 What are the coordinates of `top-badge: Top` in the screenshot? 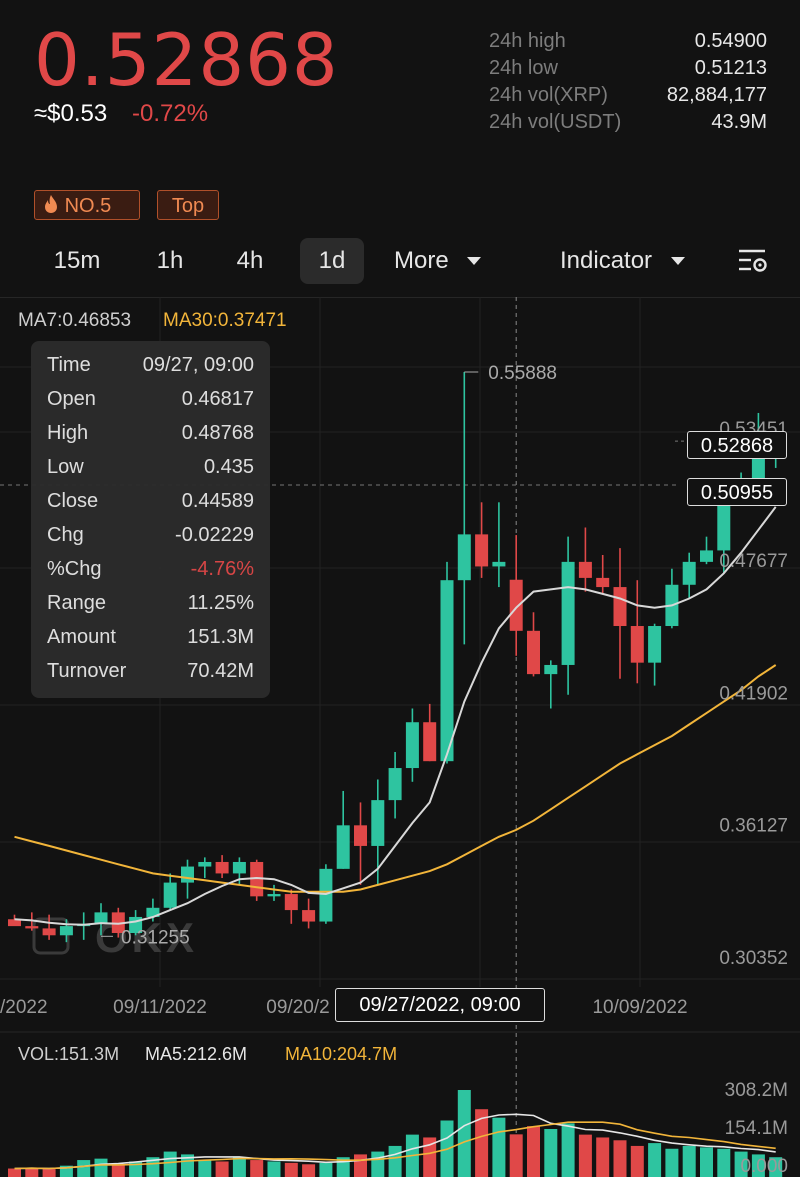 It's located at (188, 205).